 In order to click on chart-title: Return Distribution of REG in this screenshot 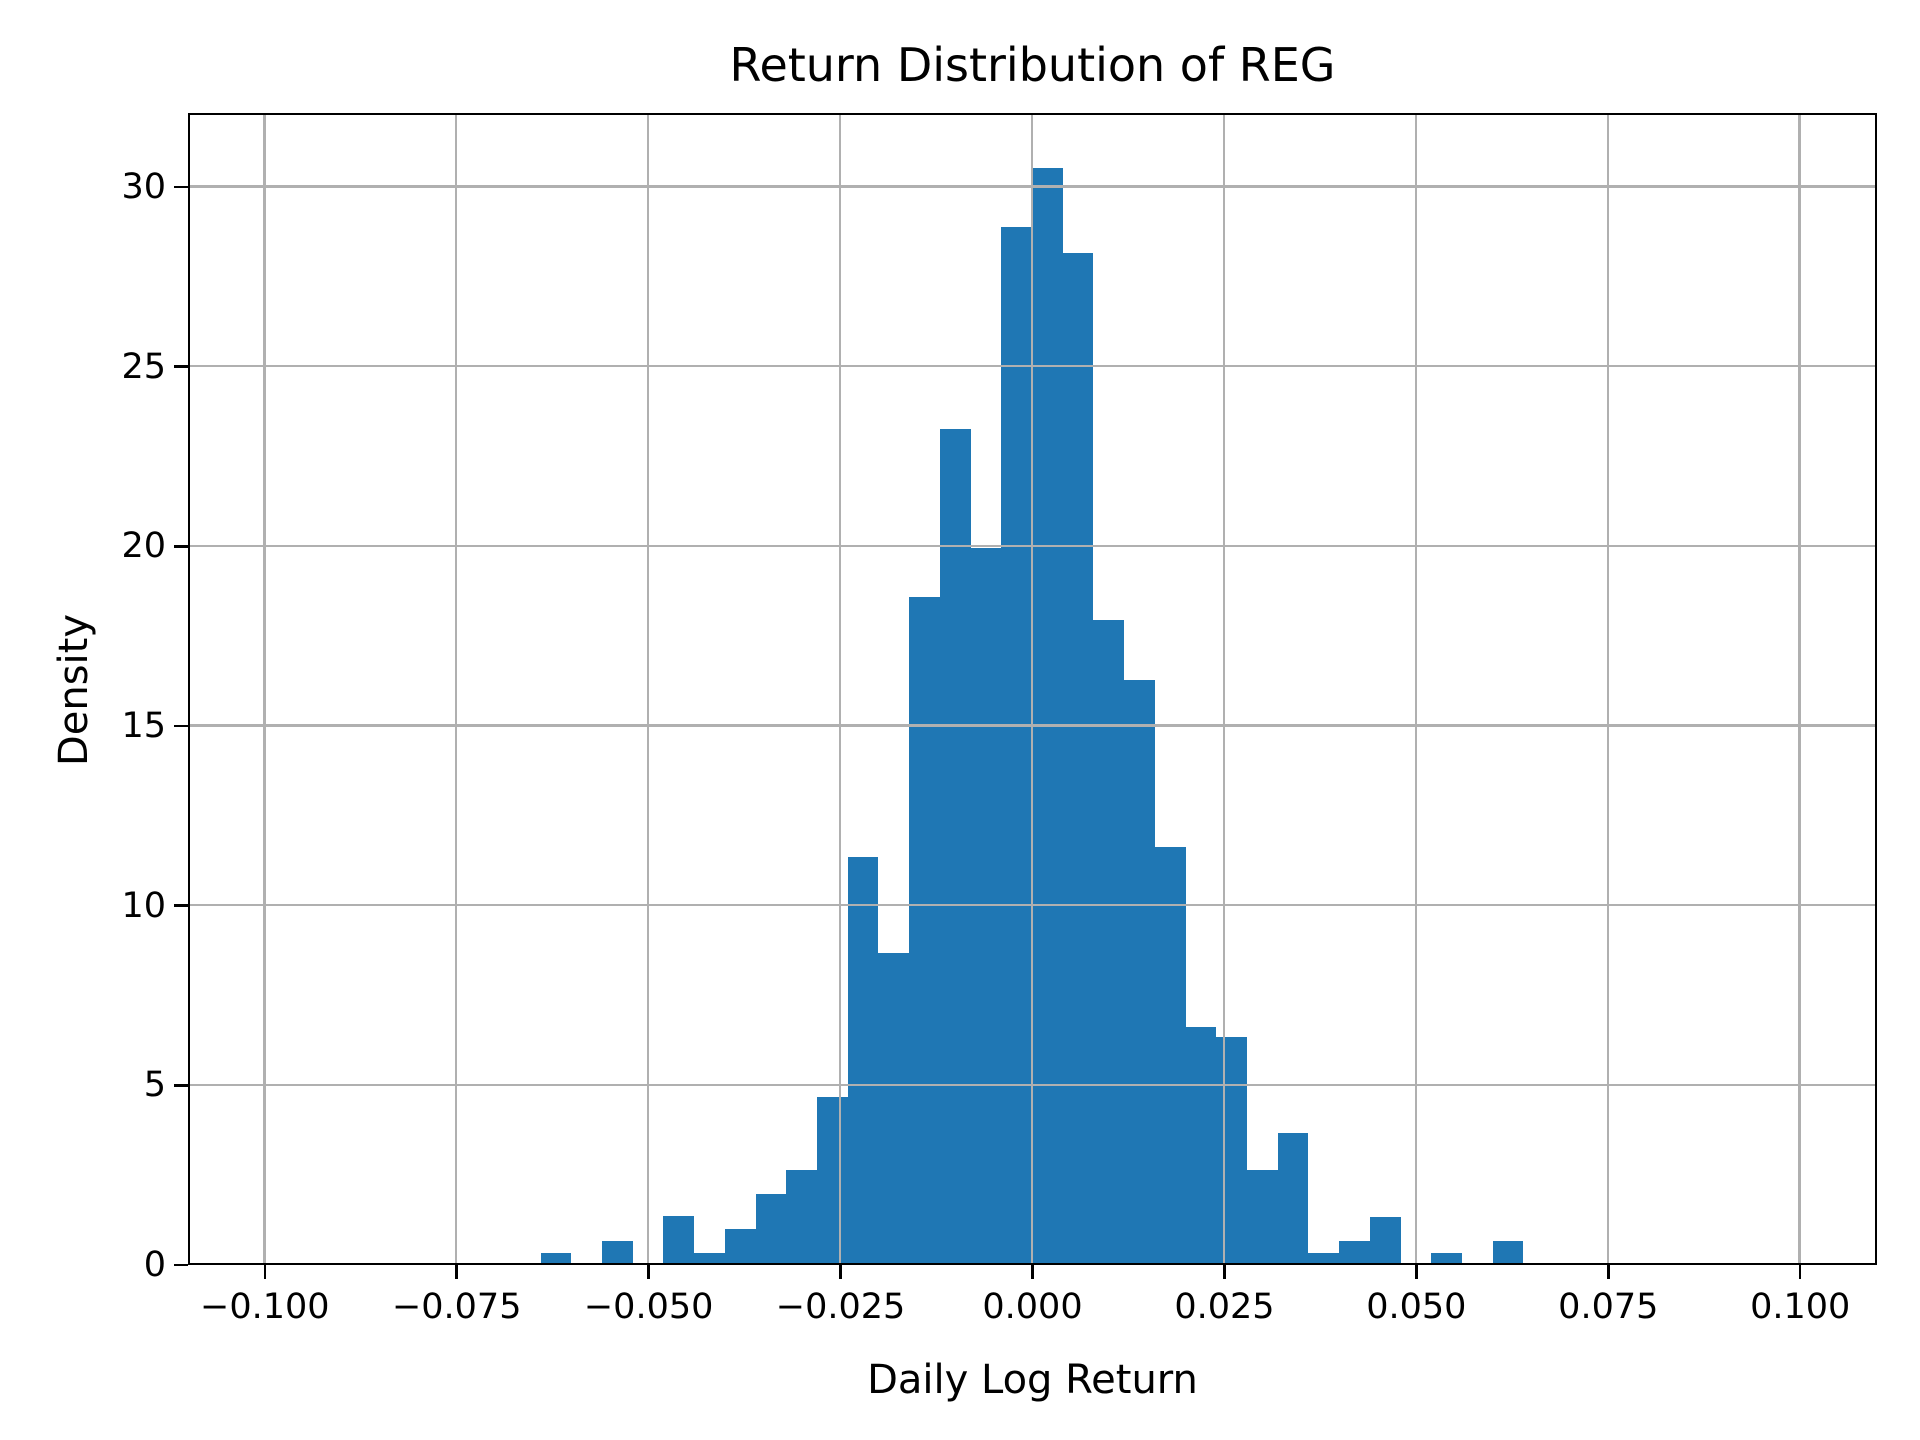, I will do `click(1032, 65)`.